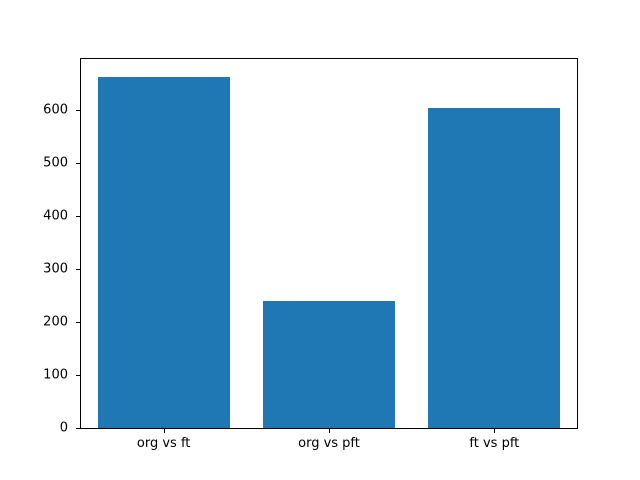 This screenshot has width=640, height=480. Describe the element at coordinates (494, 443) in the screenshot. I see `x-tick-label: ft vs pft` at that location.